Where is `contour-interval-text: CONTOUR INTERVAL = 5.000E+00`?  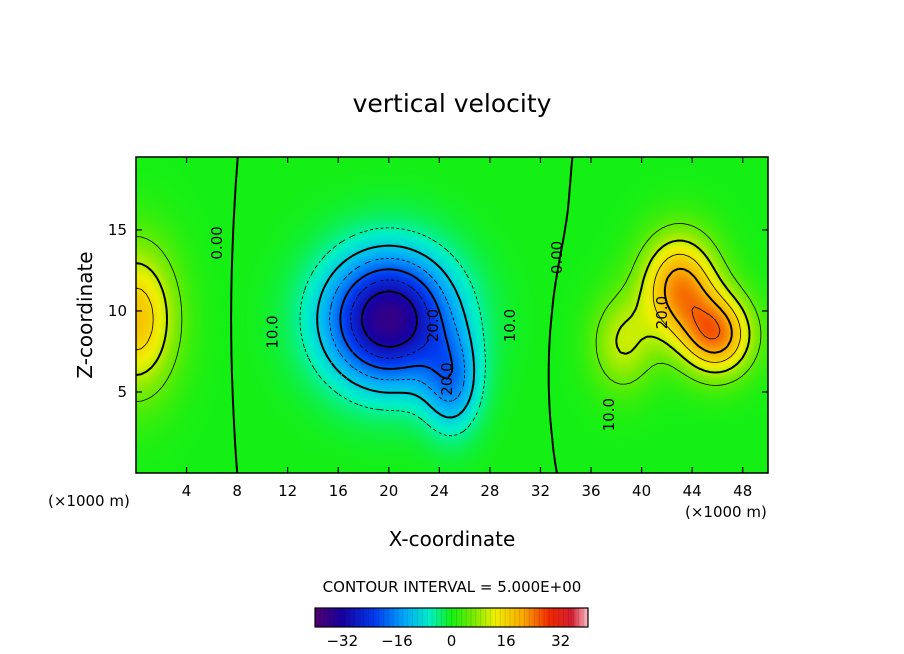
contour-interval-text: CONTOUR INTERVAL = 5.000E+00 is located at coordinates (452, 587).